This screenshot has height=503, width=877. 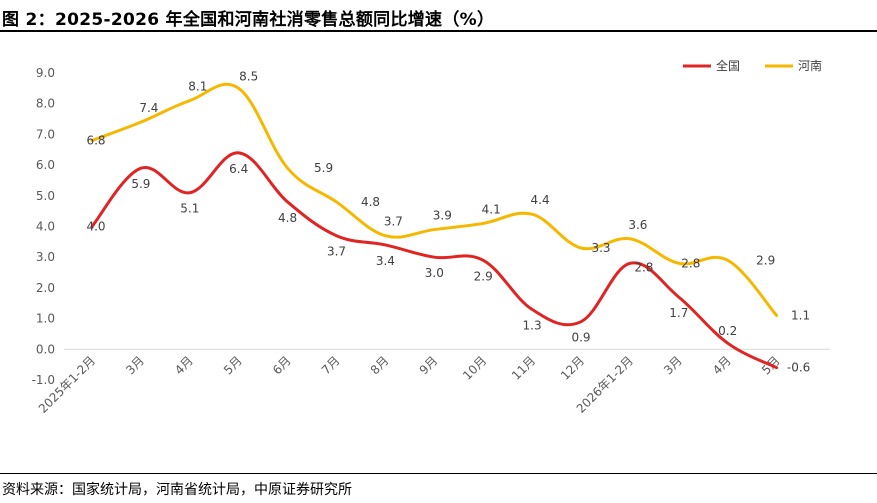 What do you see at coordinates (438, 473) in the screenshot?
I see `source-divider` at bounding box center [438, 473].